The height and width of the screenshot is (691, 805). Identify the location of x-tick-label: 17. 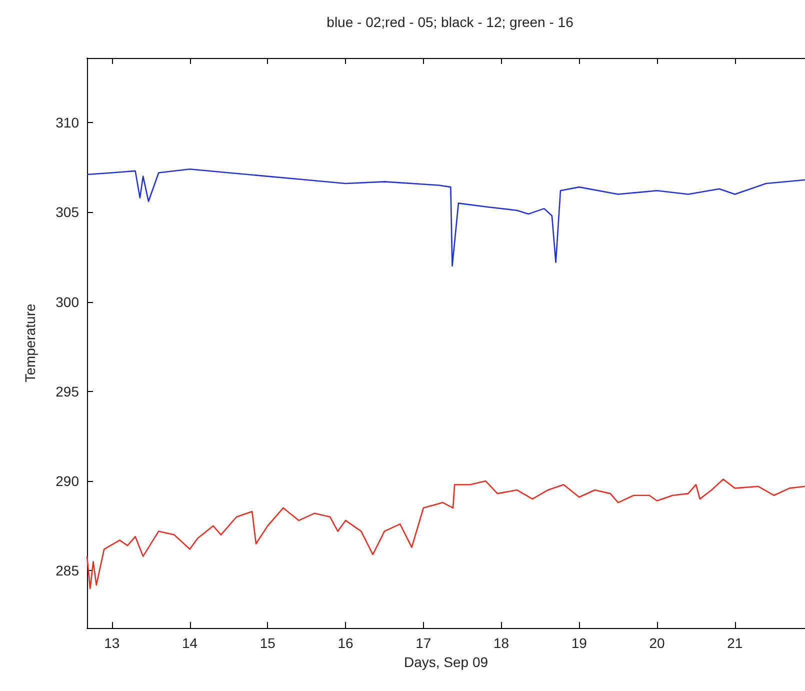
(424, 643).